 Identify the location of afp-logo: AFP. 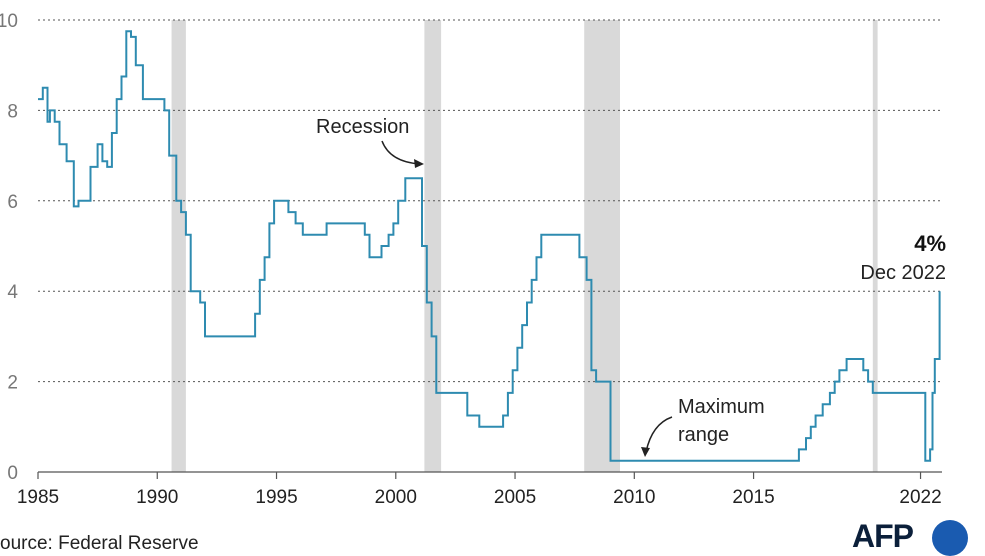
(912, 537).